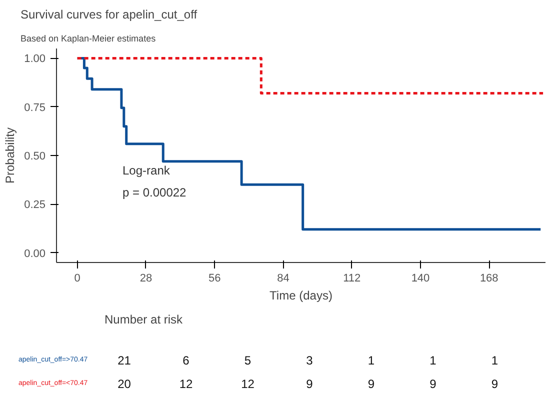 The width and height of the screenshot is (550, 395). I want to click on y-tick-label: 0.25, so click(35, 205).